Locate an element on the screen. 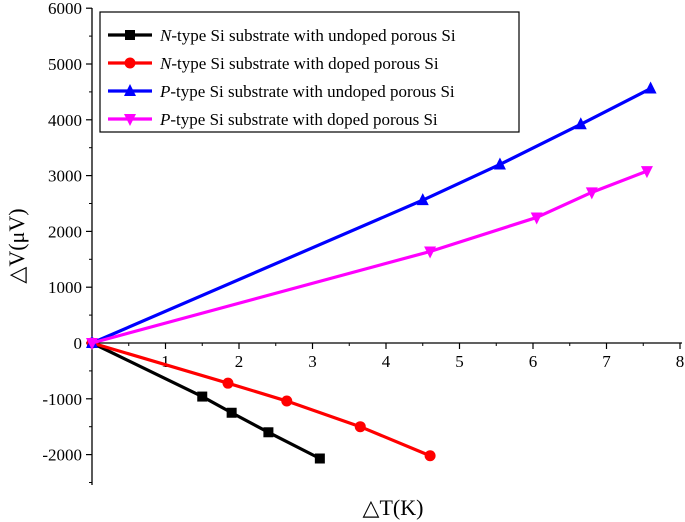 This screenshot has width=685, height=522. legend-entry: P-type Si substrate with doped porous Si is located at coordinates (273, 119).